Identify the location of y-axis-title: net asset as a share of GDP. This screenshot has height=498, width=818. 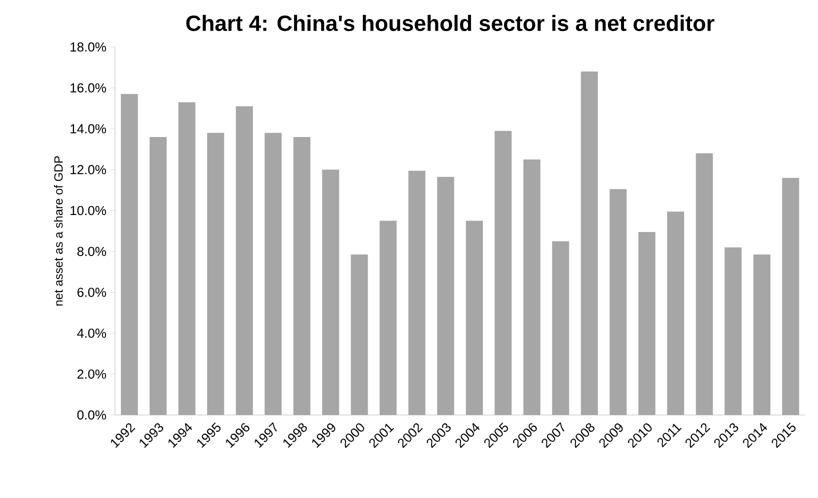
(58, 231).